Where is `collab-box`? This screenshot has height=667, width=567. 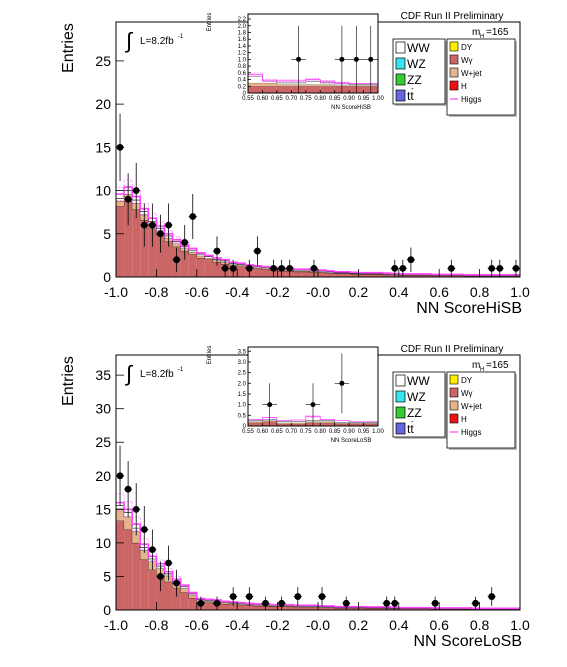 collab-box is located at coordinates (452, 348).